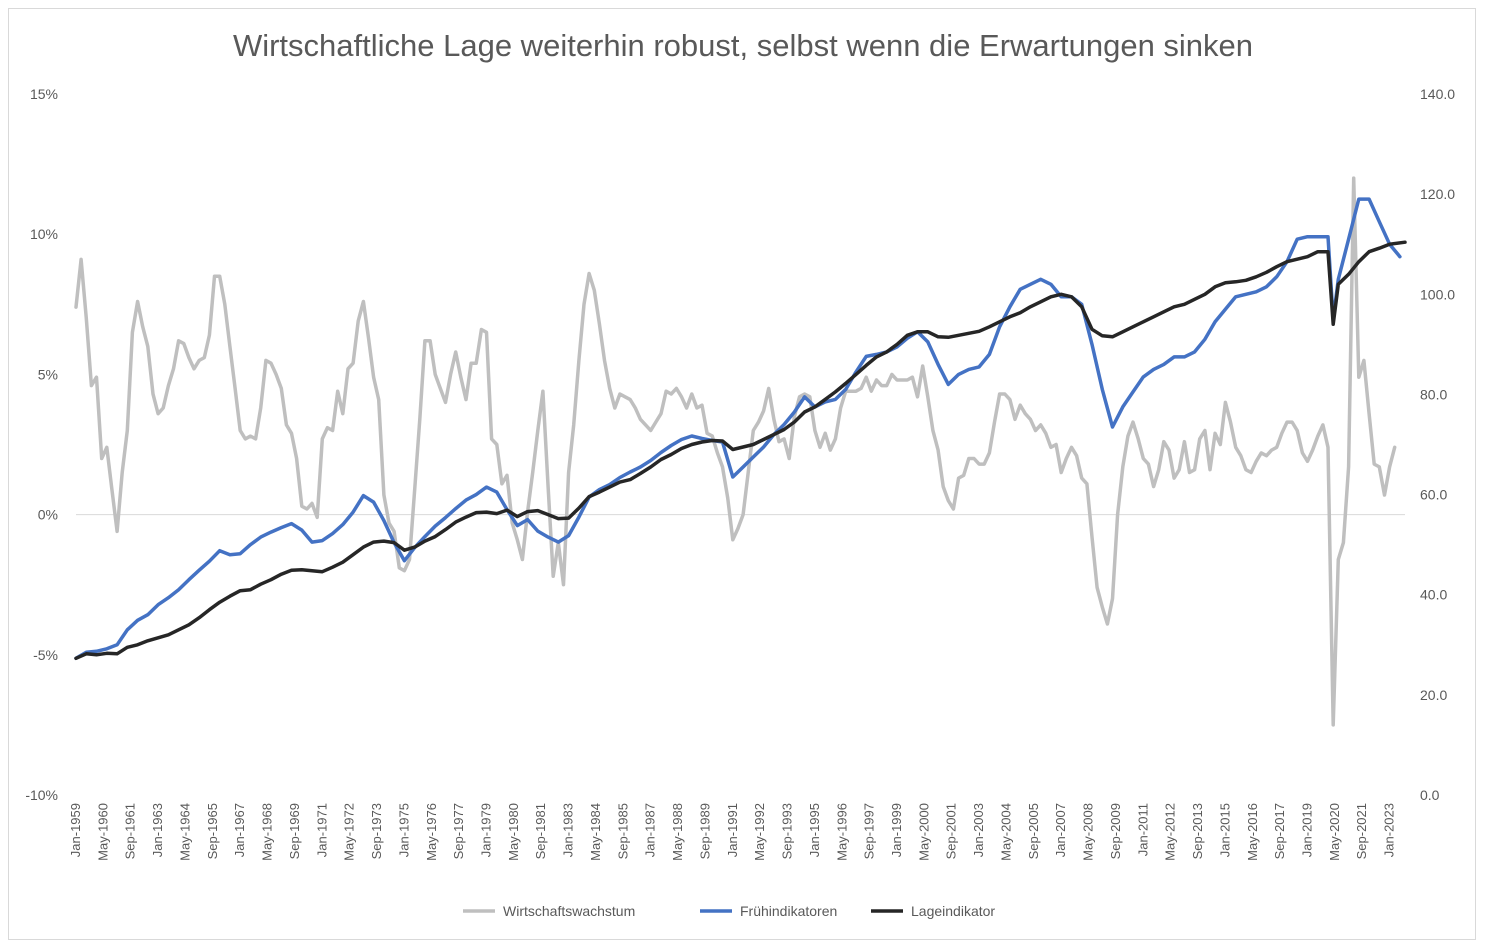 This screenshot has width=1486, height=952. I want to click on y-left-tick-label: 0%, so click(48, 515).